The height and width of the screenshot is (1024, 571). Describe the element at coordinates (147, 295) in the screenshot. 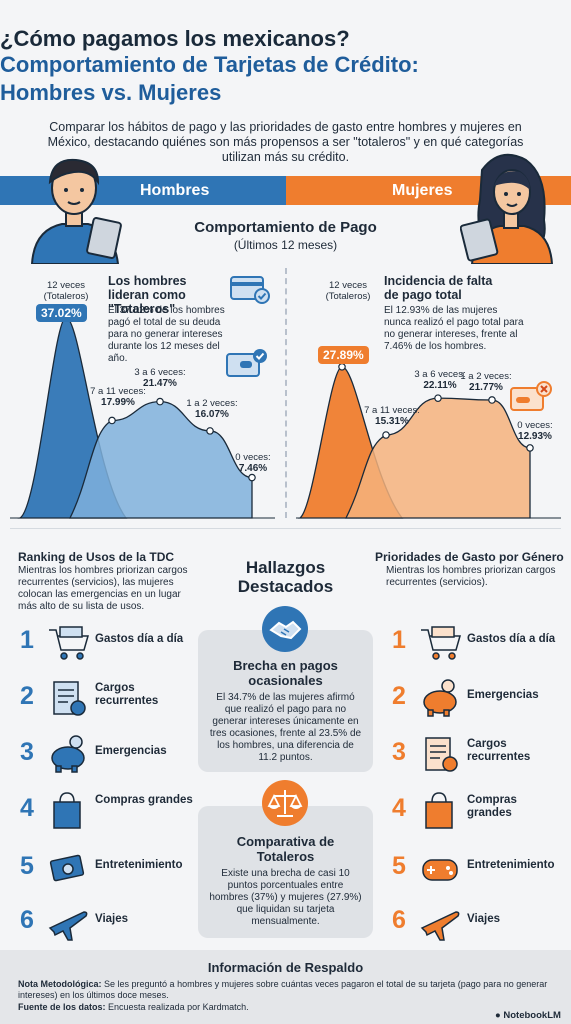

I see `men-callout-title: Los hombres lideran como "Totaleros"` at that location.